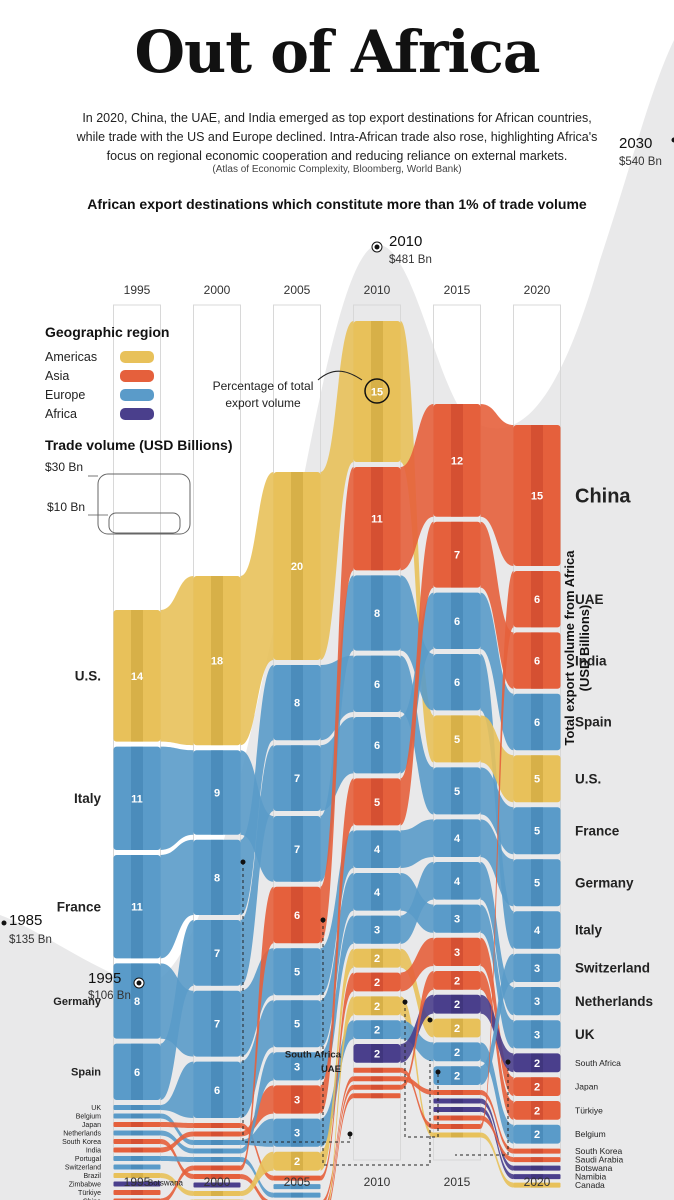 The height and width of the screenshot is (1200, 674). What do you see at coordinates (257, 1152) in the screenshot?
I see `flow-japan-2000` at bounding box center [257, 1152].